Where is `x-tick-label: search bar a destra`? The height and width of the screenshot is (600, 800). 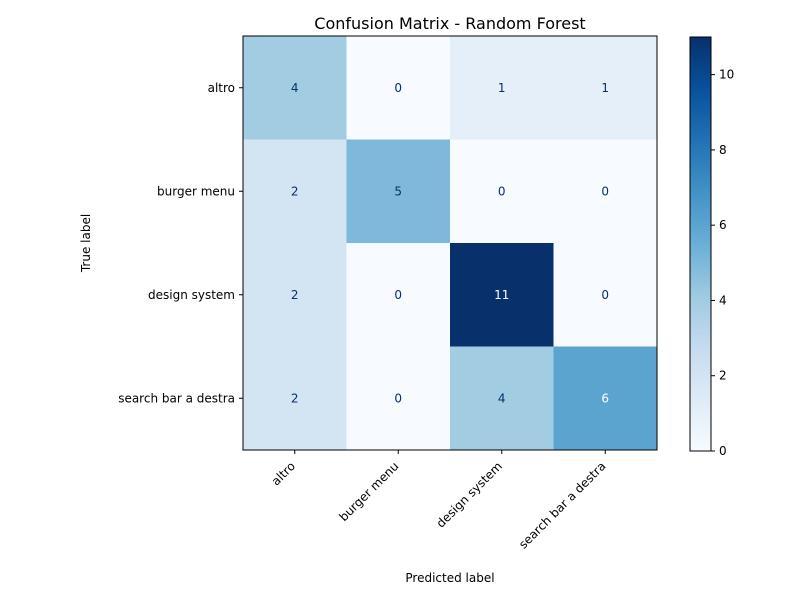 x-tick-label: search bar a destra is located at coordinates (562, 505).